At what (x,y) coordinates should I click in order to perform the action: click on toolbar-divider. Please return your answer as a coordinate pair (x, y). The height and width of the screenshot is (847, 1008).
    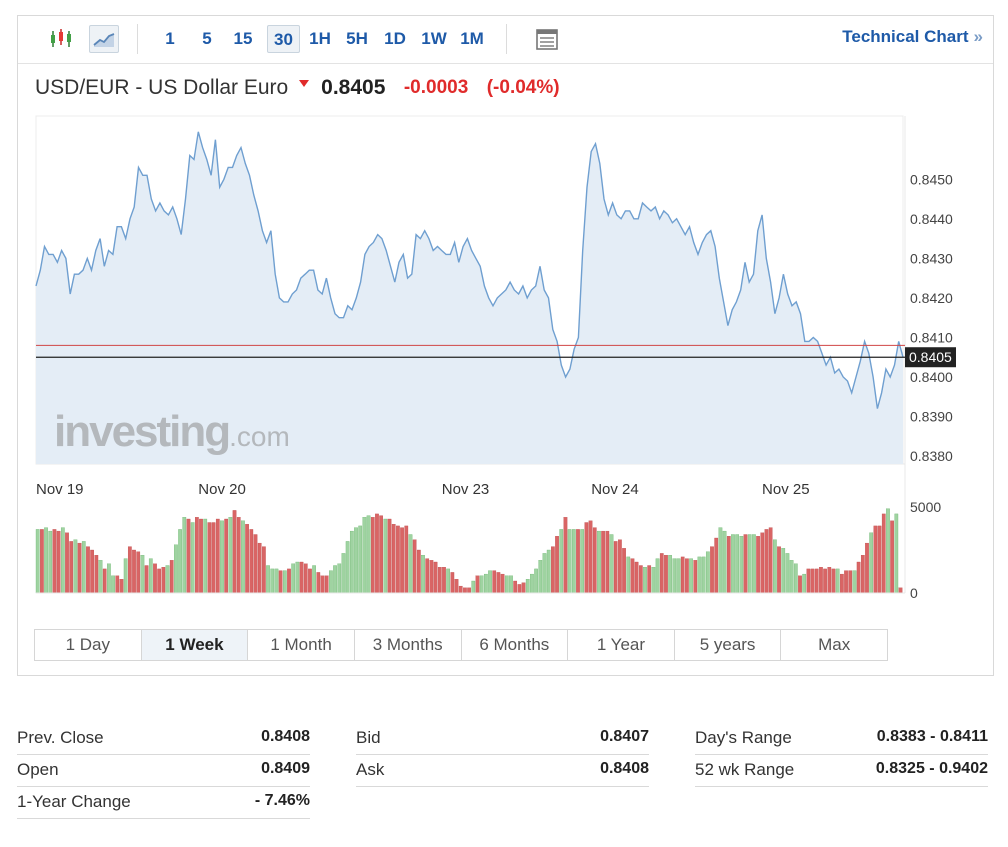
    Looking at the image, I should click on (137, 39).